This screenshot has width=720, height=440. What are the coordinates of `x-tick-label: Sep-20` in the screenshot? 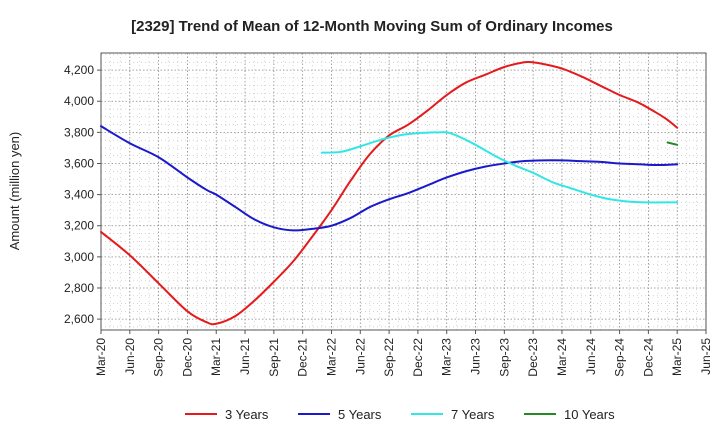 It's located at (159, 357).